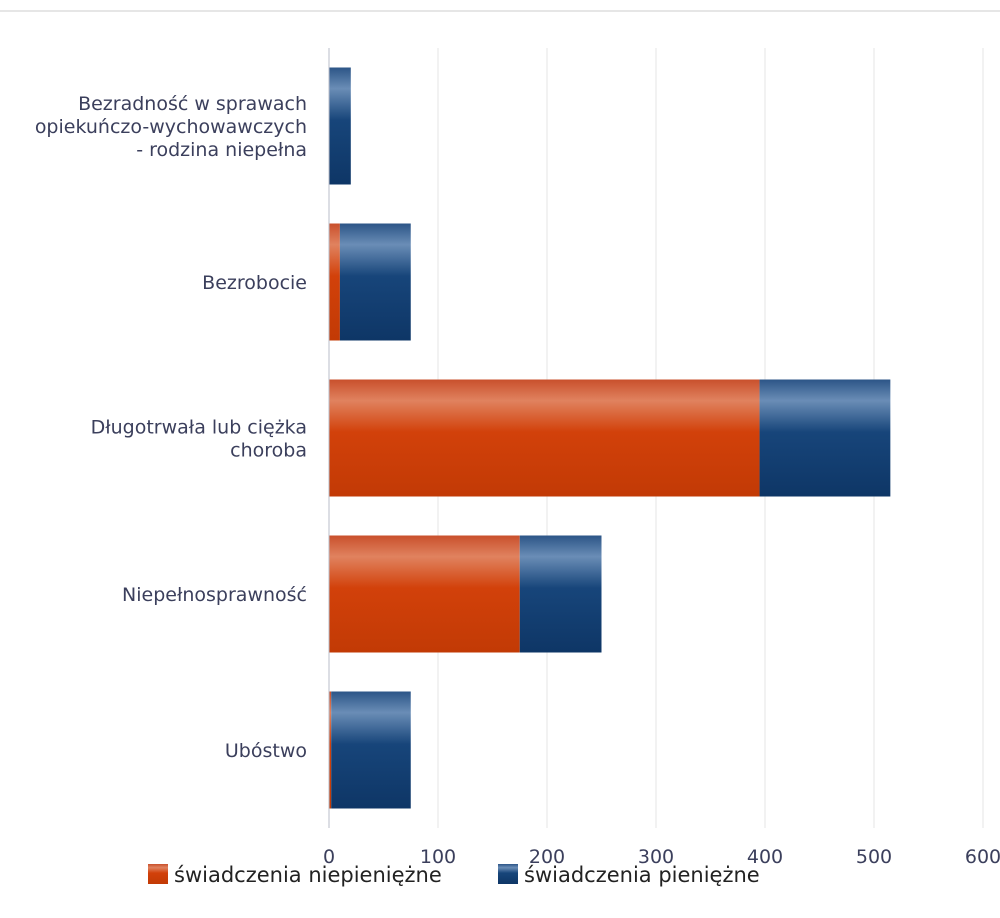  What do you see at coordinates (547, 857) in the screenshot?
I see `x-tick-label: 200` at bounding box center [547, 857].